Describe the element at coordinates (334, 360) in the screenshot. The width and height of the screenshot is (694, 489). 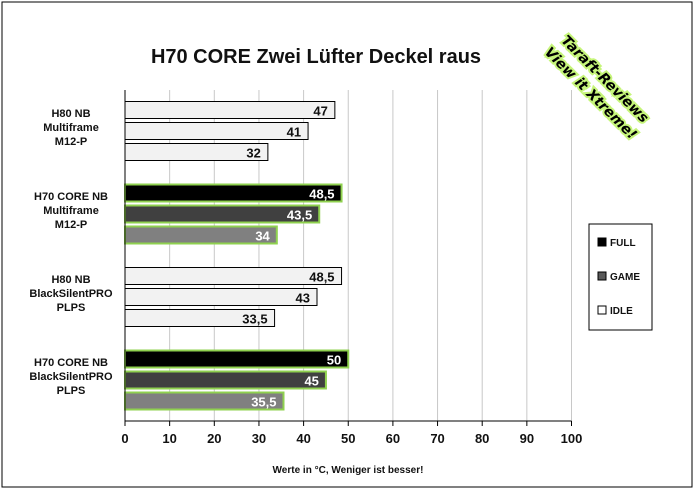
I see `bar-value-label: 50` at that location.